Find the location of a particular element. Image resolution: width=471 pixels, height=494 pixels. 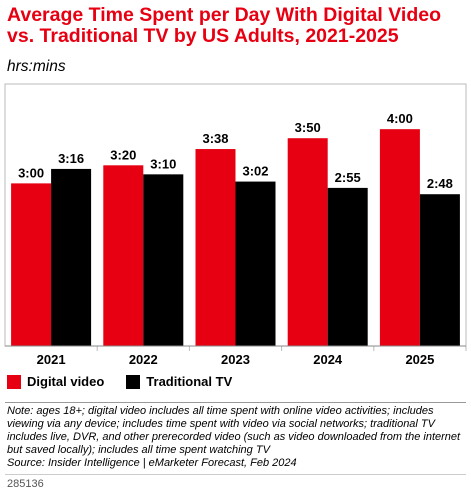

legend-swatch-digital-video is located at coordinates (14, 381).